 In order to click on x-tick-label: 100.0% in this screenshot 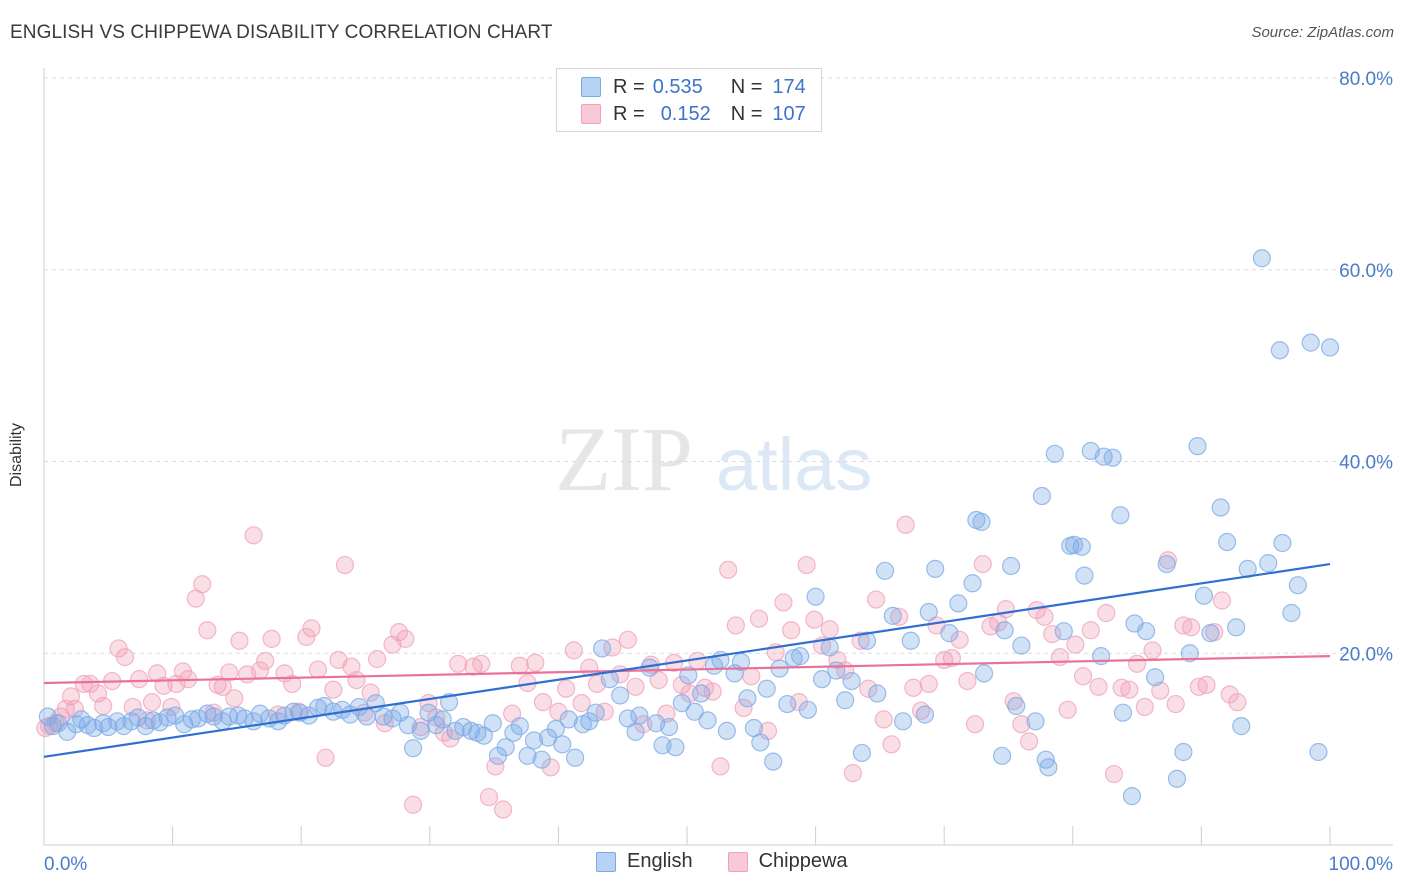, I will do `click(1361, 864)`.